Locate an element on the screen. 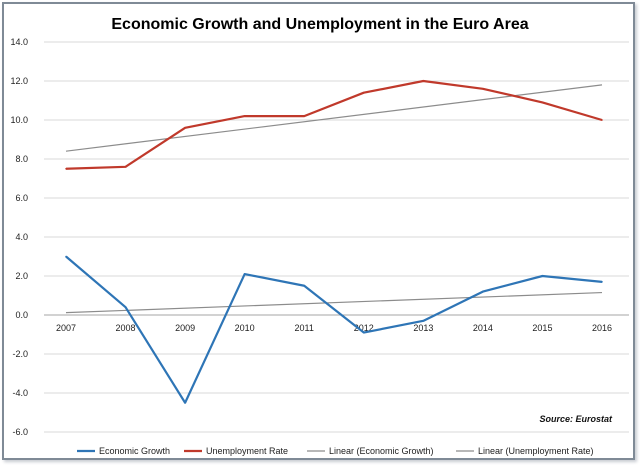 This screenshot has height=465, width=640. x-tick-label: 2010 is located at coordinates (245, 328).